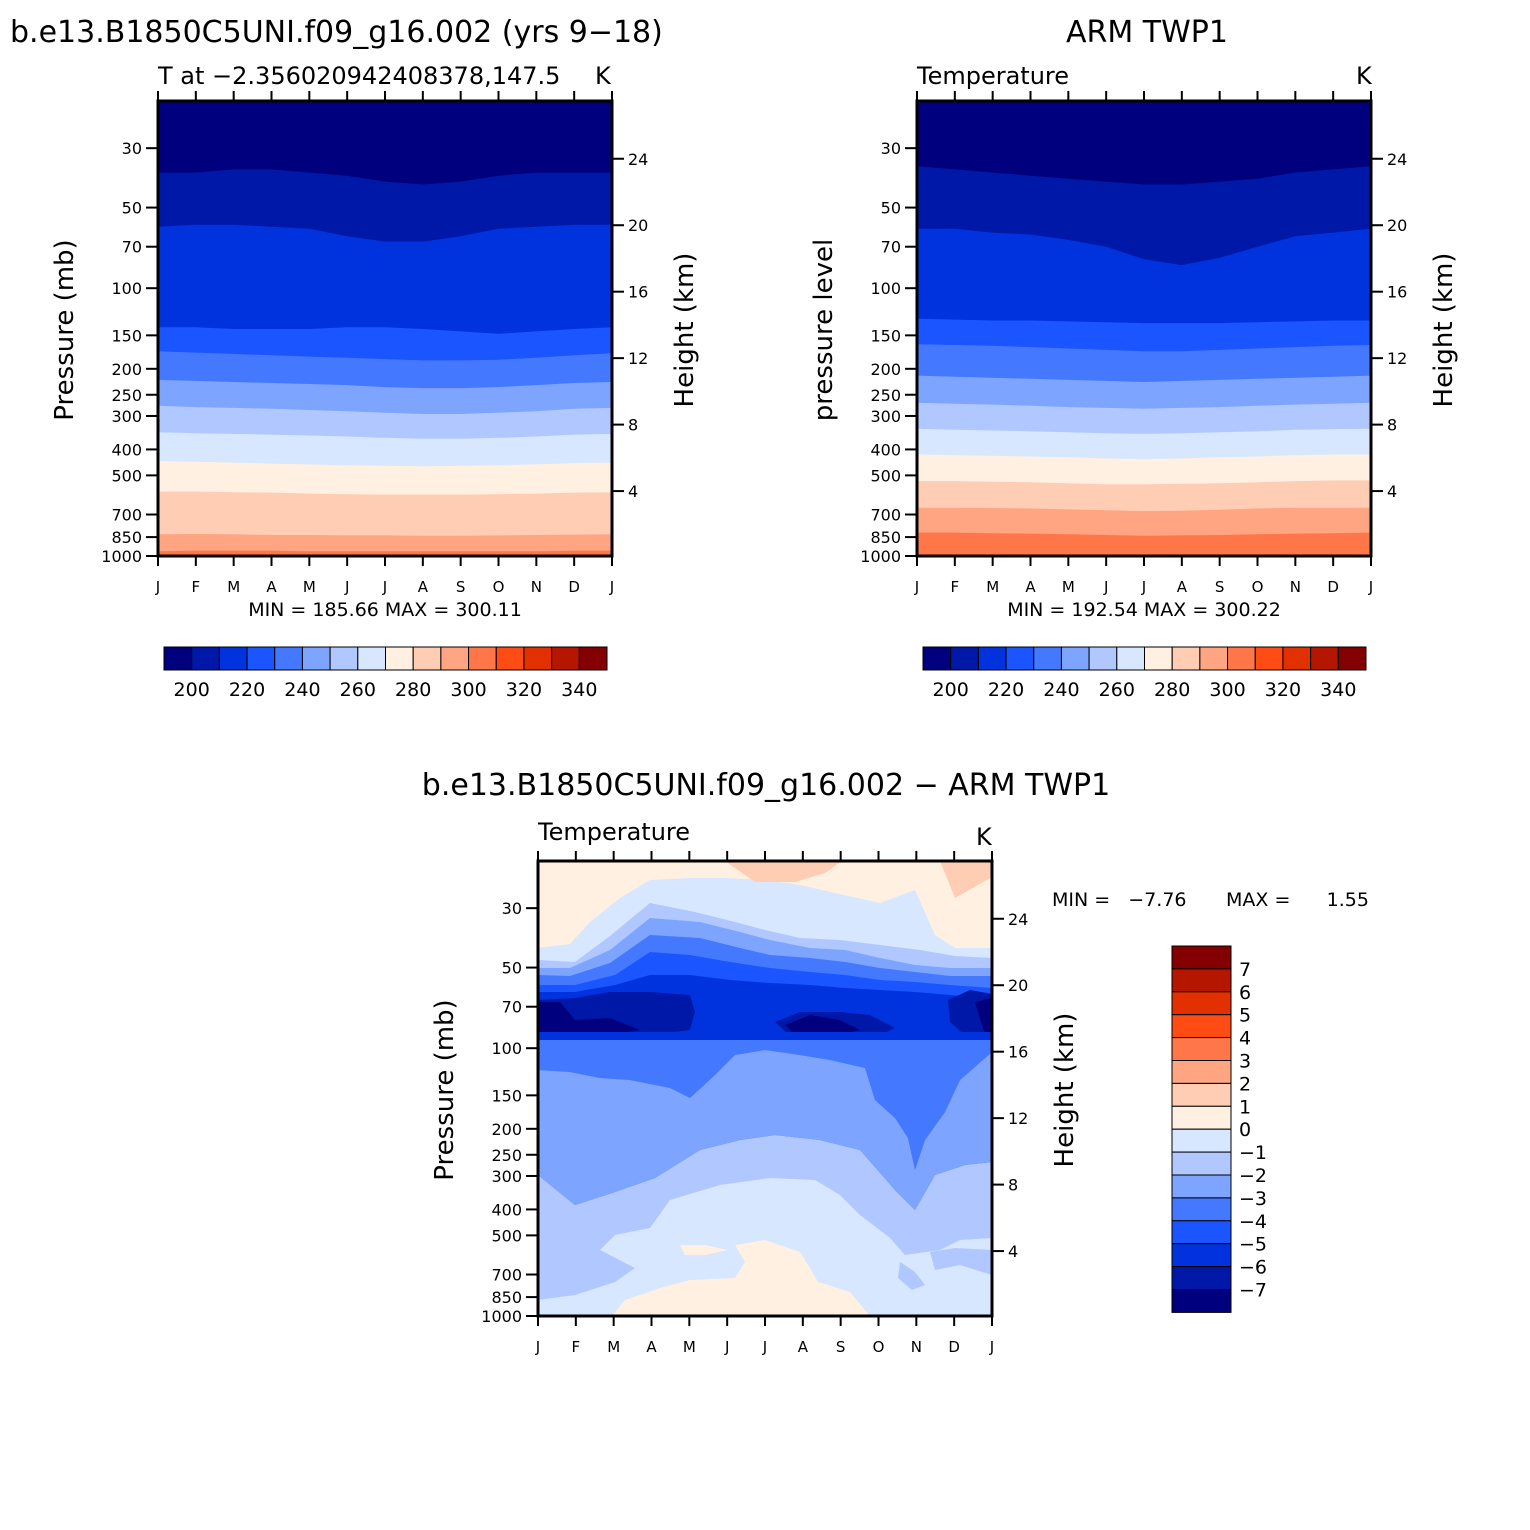  I want to click on month-tick-label: F, so click(955, 587).